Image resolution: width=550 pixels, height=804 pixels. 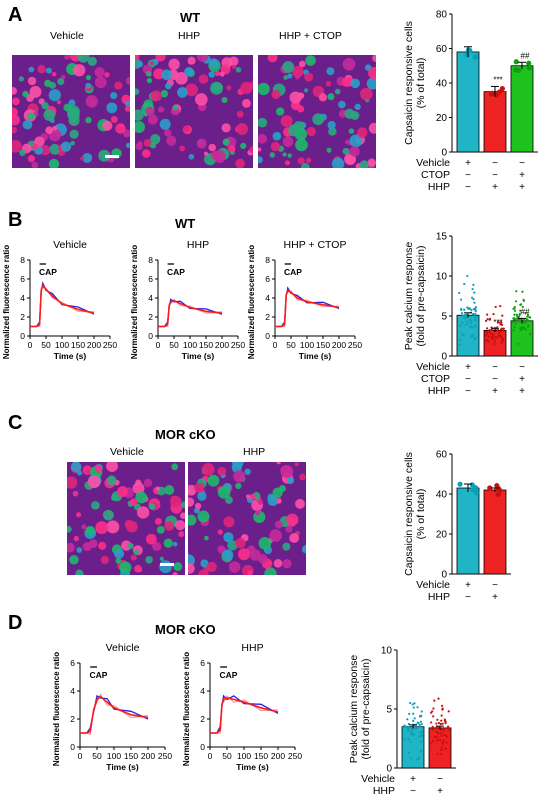 I want to click on y-axis-label: Peak calcium response, so click(x=354, y=709).